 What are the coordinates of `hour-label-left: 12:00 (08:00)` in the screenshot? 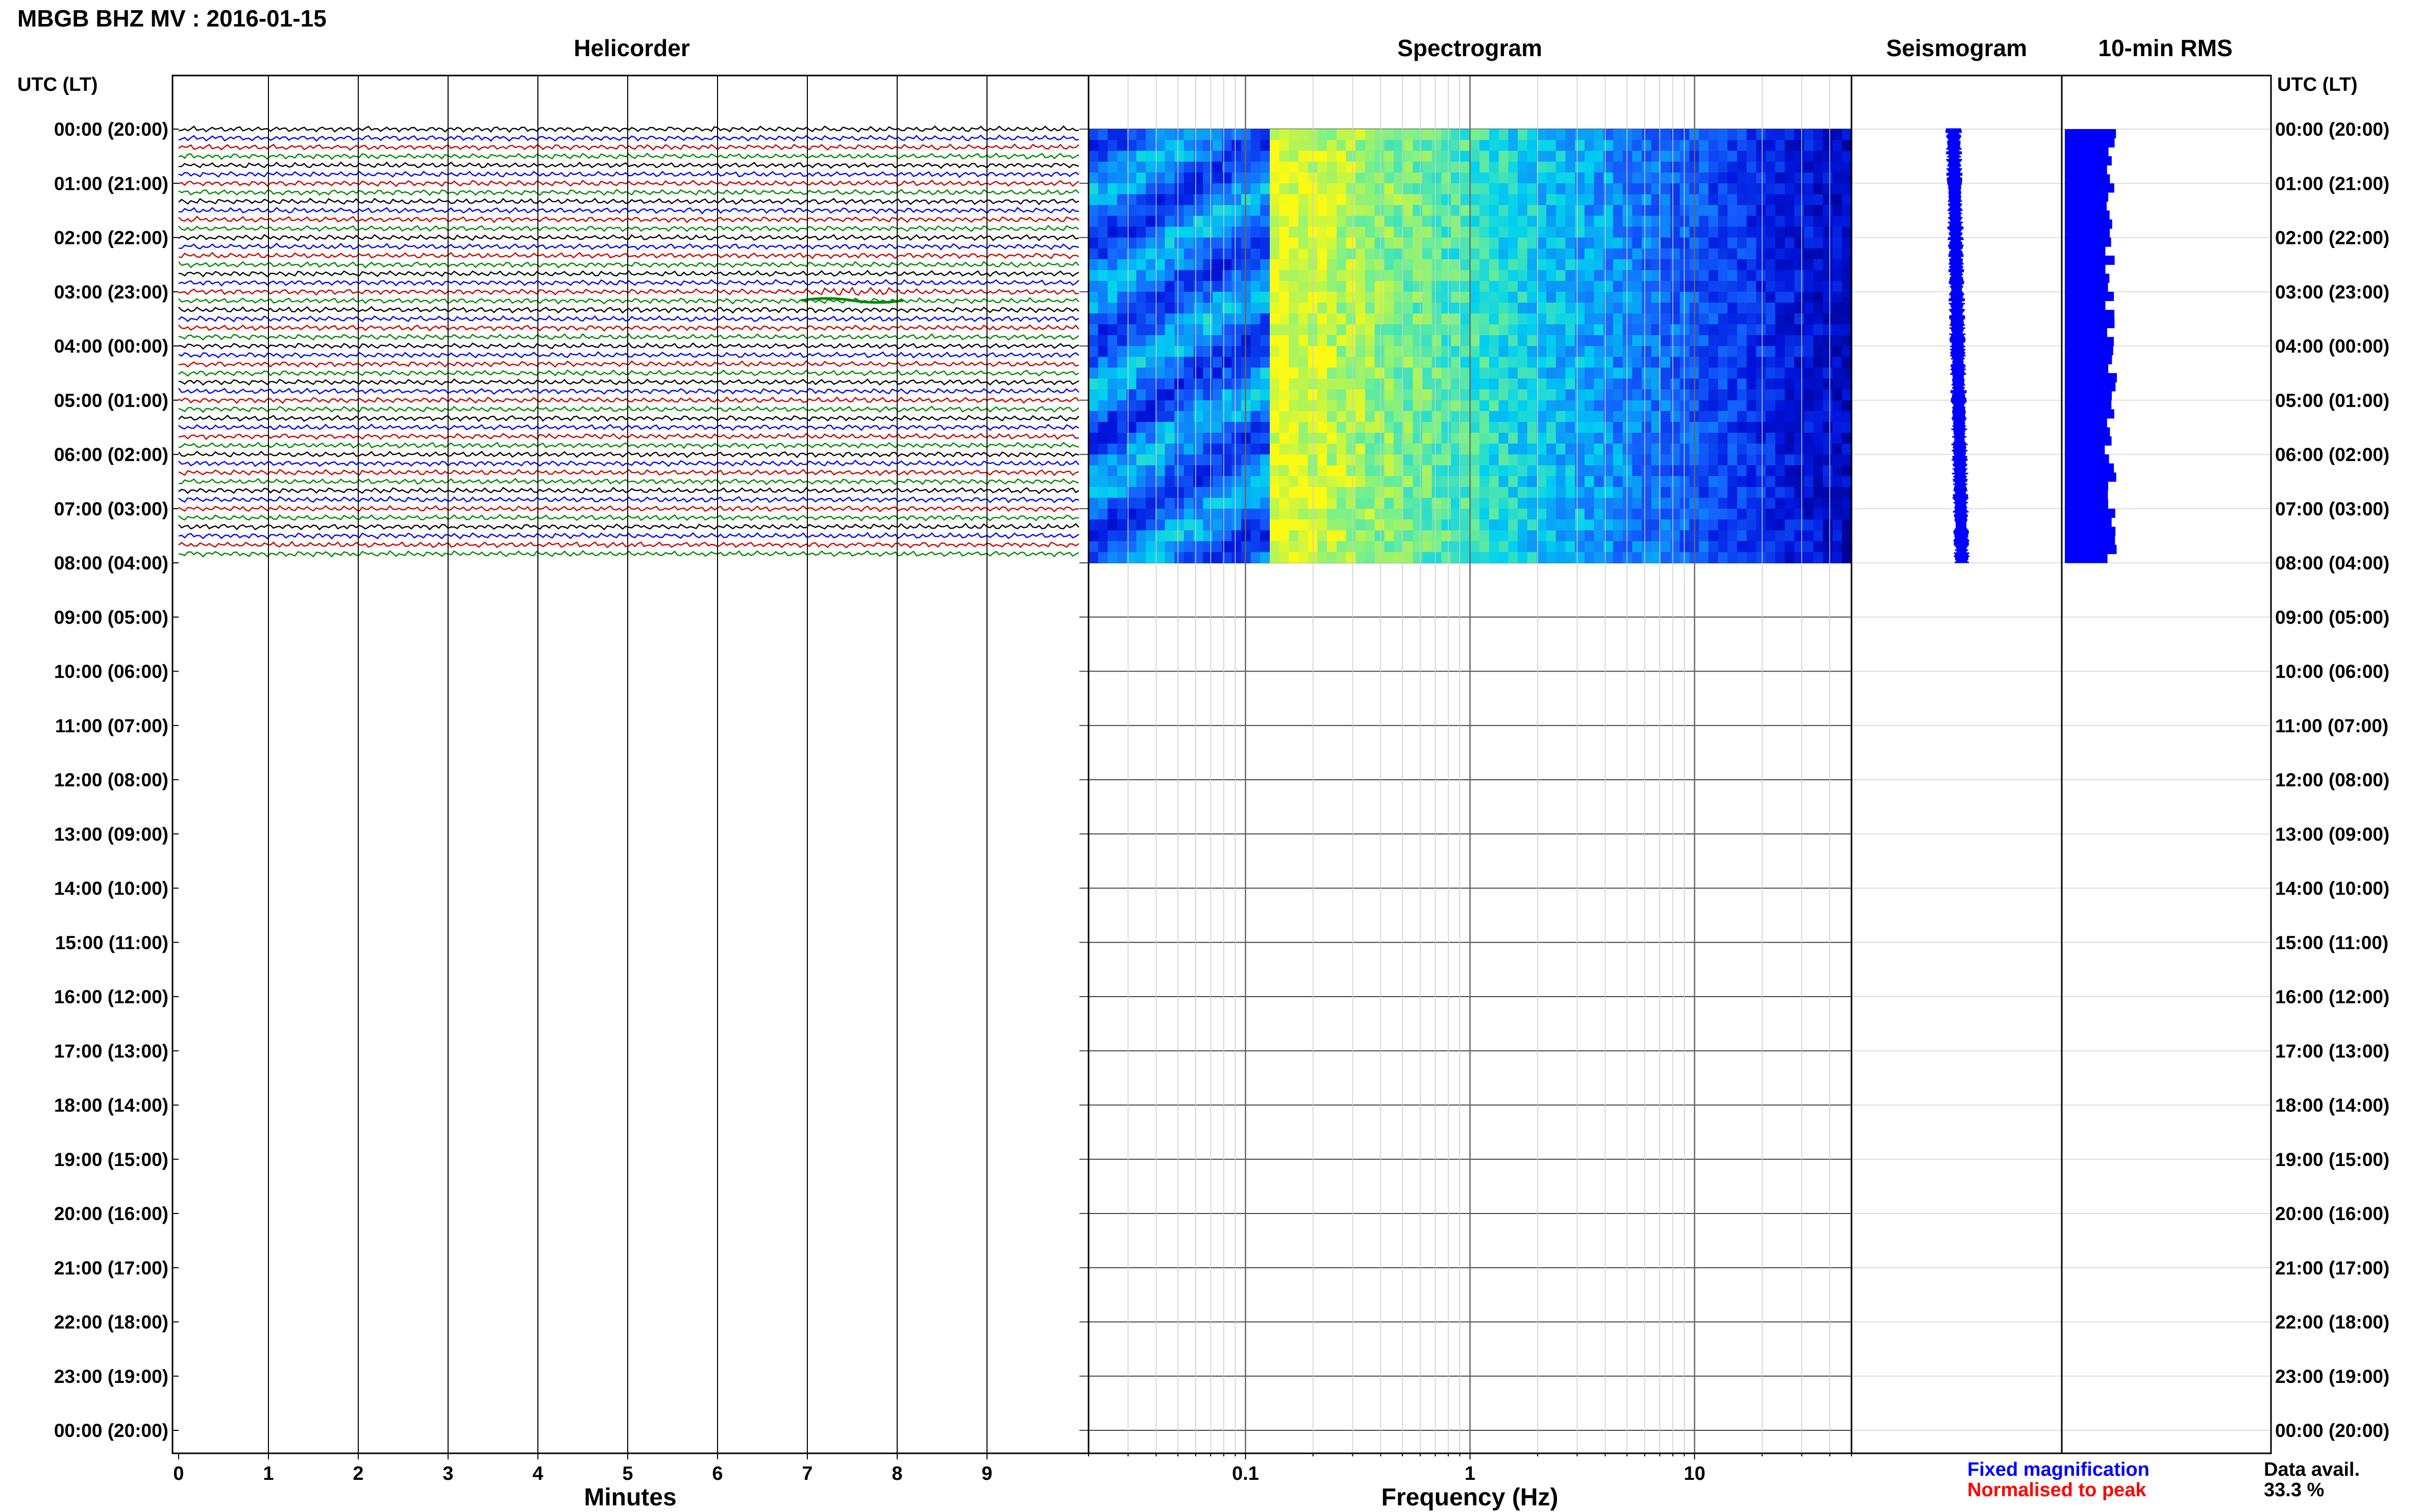 It's located at (111, 780).